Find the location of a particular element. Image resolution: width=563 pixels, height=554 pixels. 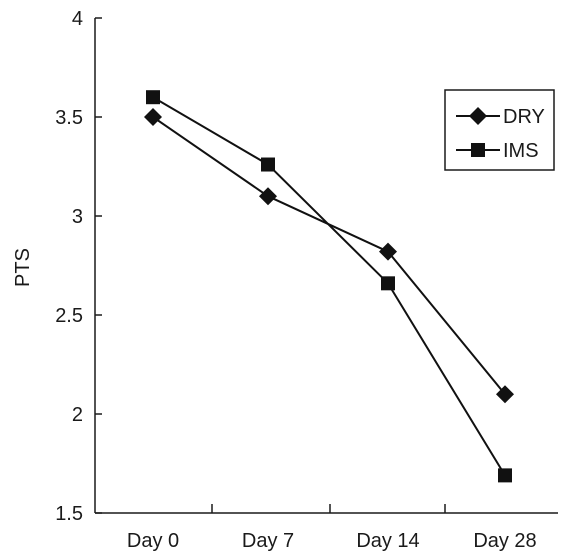

legend-label-ims: IMS is located at coordinates (521, 151).